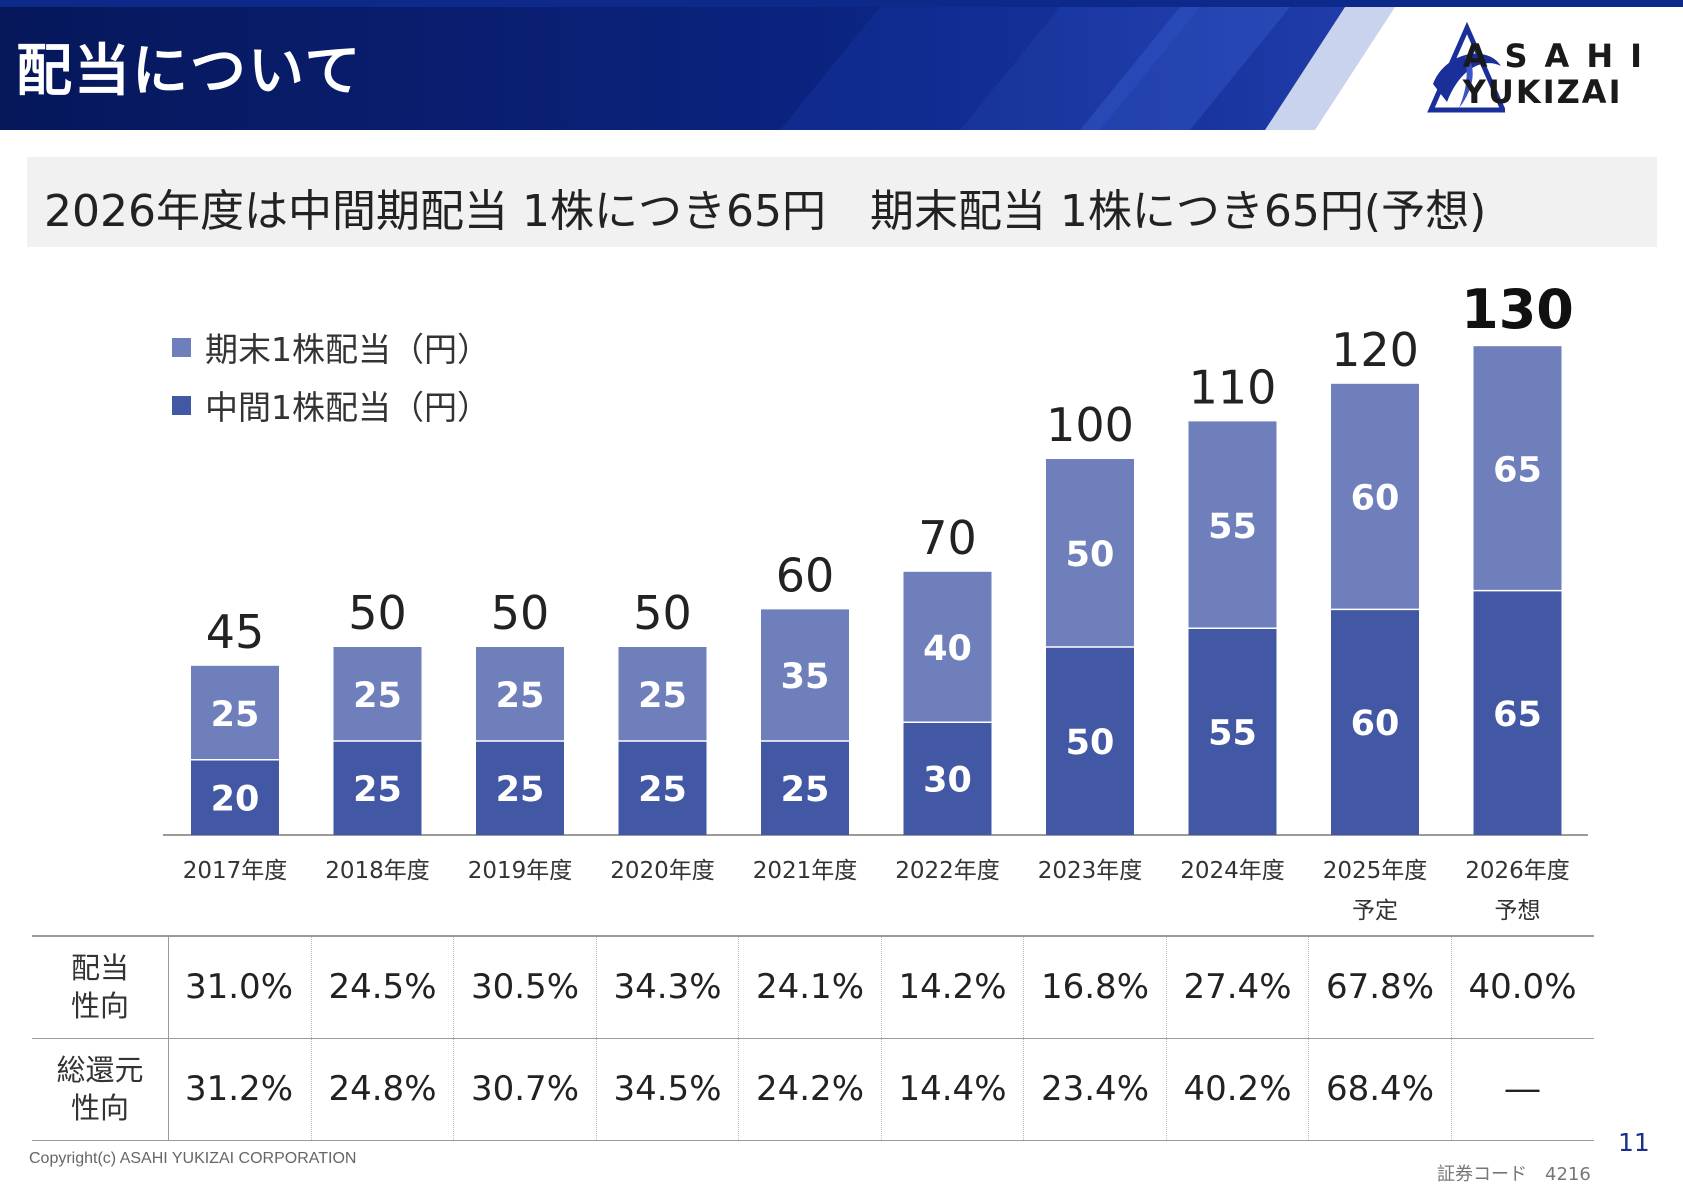 The height and width of the screenshot is (1191, 1683). Describe the element at coordinates (377, 871) in the screenshot. I see `category-label: 2018年度` at that location.